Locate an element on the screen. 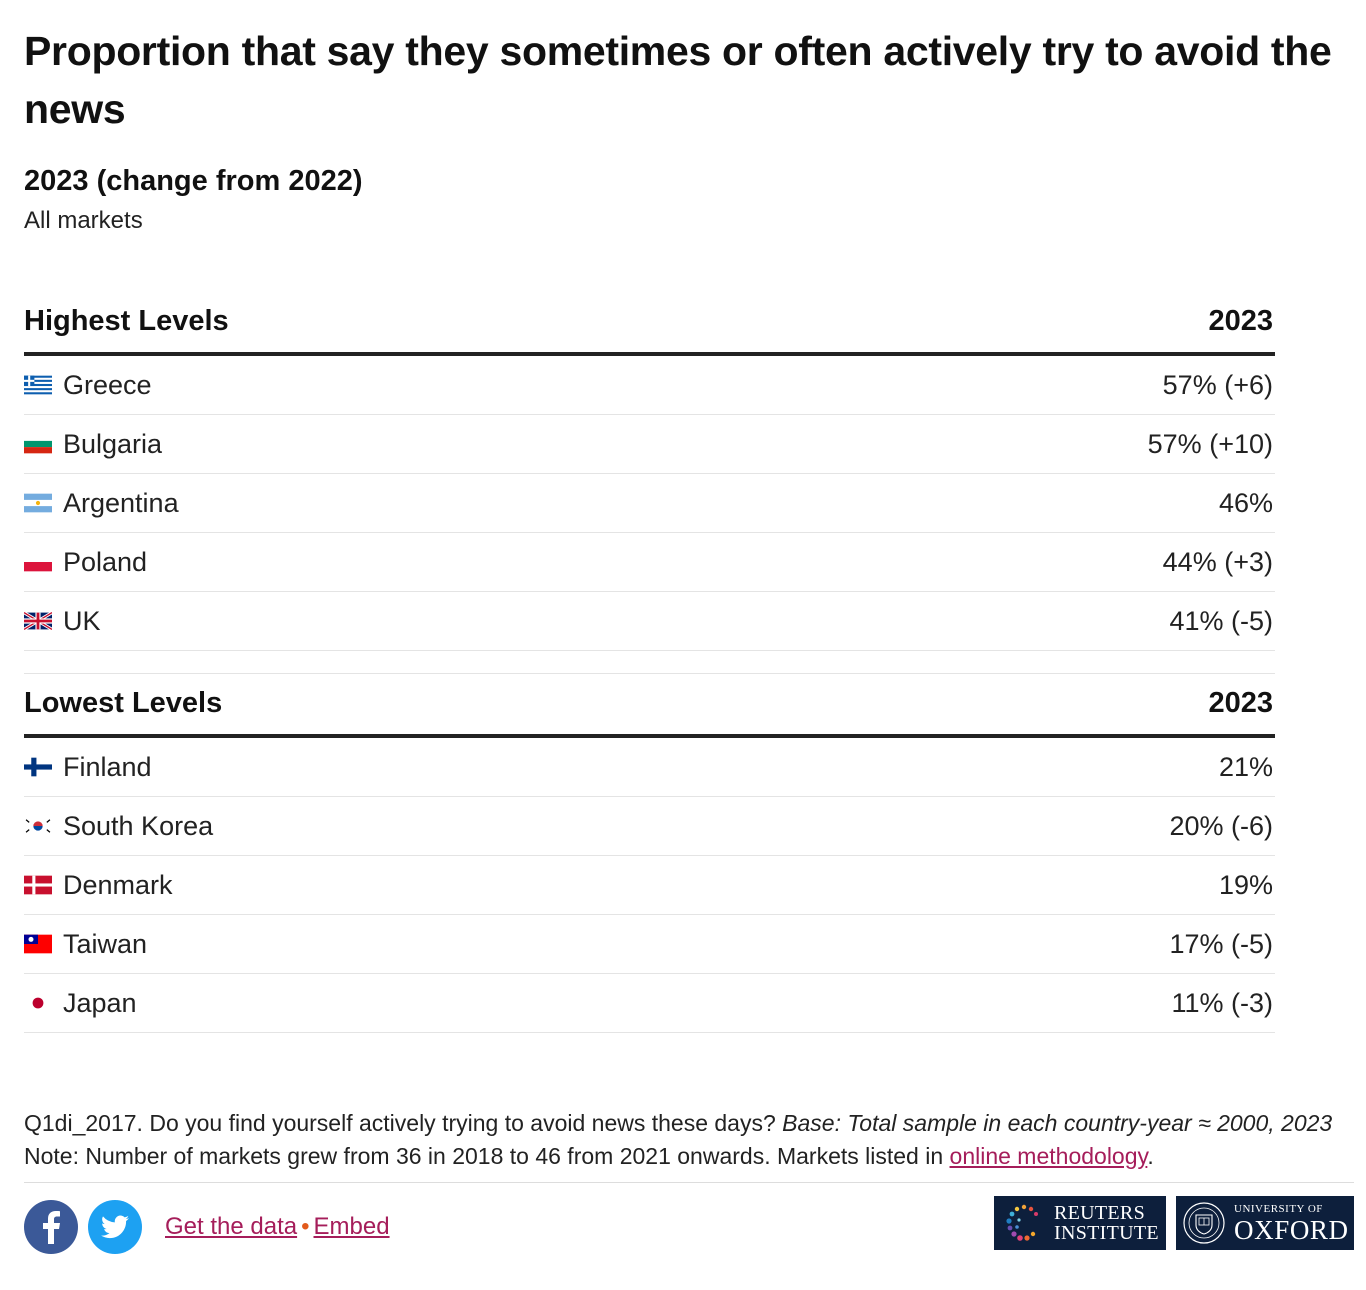 Image resolution: width=1366 pixels, height=1290 pixels. value-cell: 21% is located at coordinates (1247, 767).